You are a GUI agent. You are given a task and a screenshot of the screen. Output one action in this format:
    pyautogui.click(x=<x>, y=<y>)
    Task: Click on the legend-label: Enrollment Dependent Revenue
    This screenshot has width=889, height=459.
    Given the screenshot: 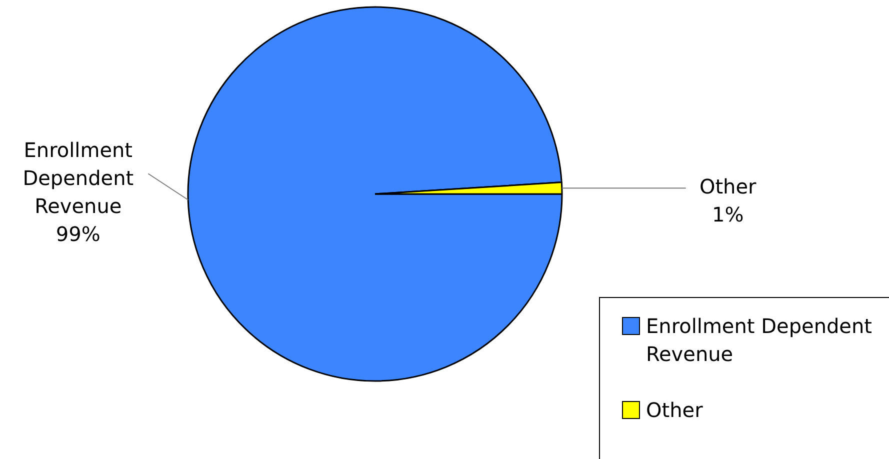 What is the action you would take?
    pyautogui.click(x=760, y=340)
    